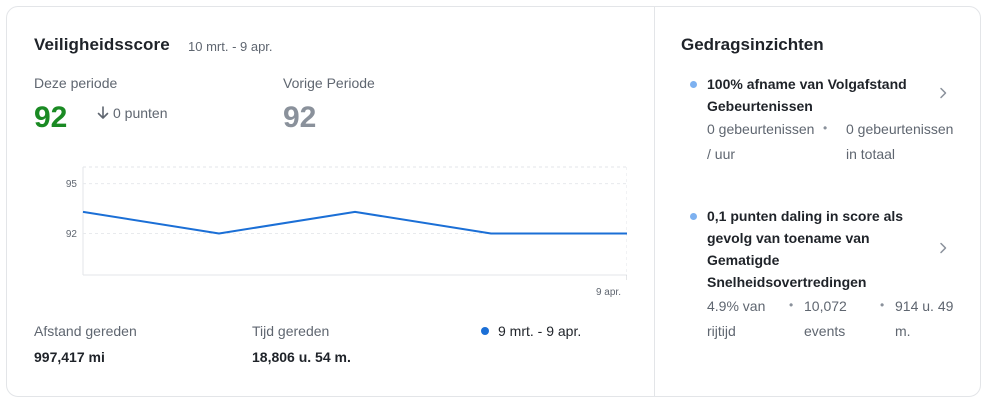  I want to click on current-score: 92, so click(51, 117).